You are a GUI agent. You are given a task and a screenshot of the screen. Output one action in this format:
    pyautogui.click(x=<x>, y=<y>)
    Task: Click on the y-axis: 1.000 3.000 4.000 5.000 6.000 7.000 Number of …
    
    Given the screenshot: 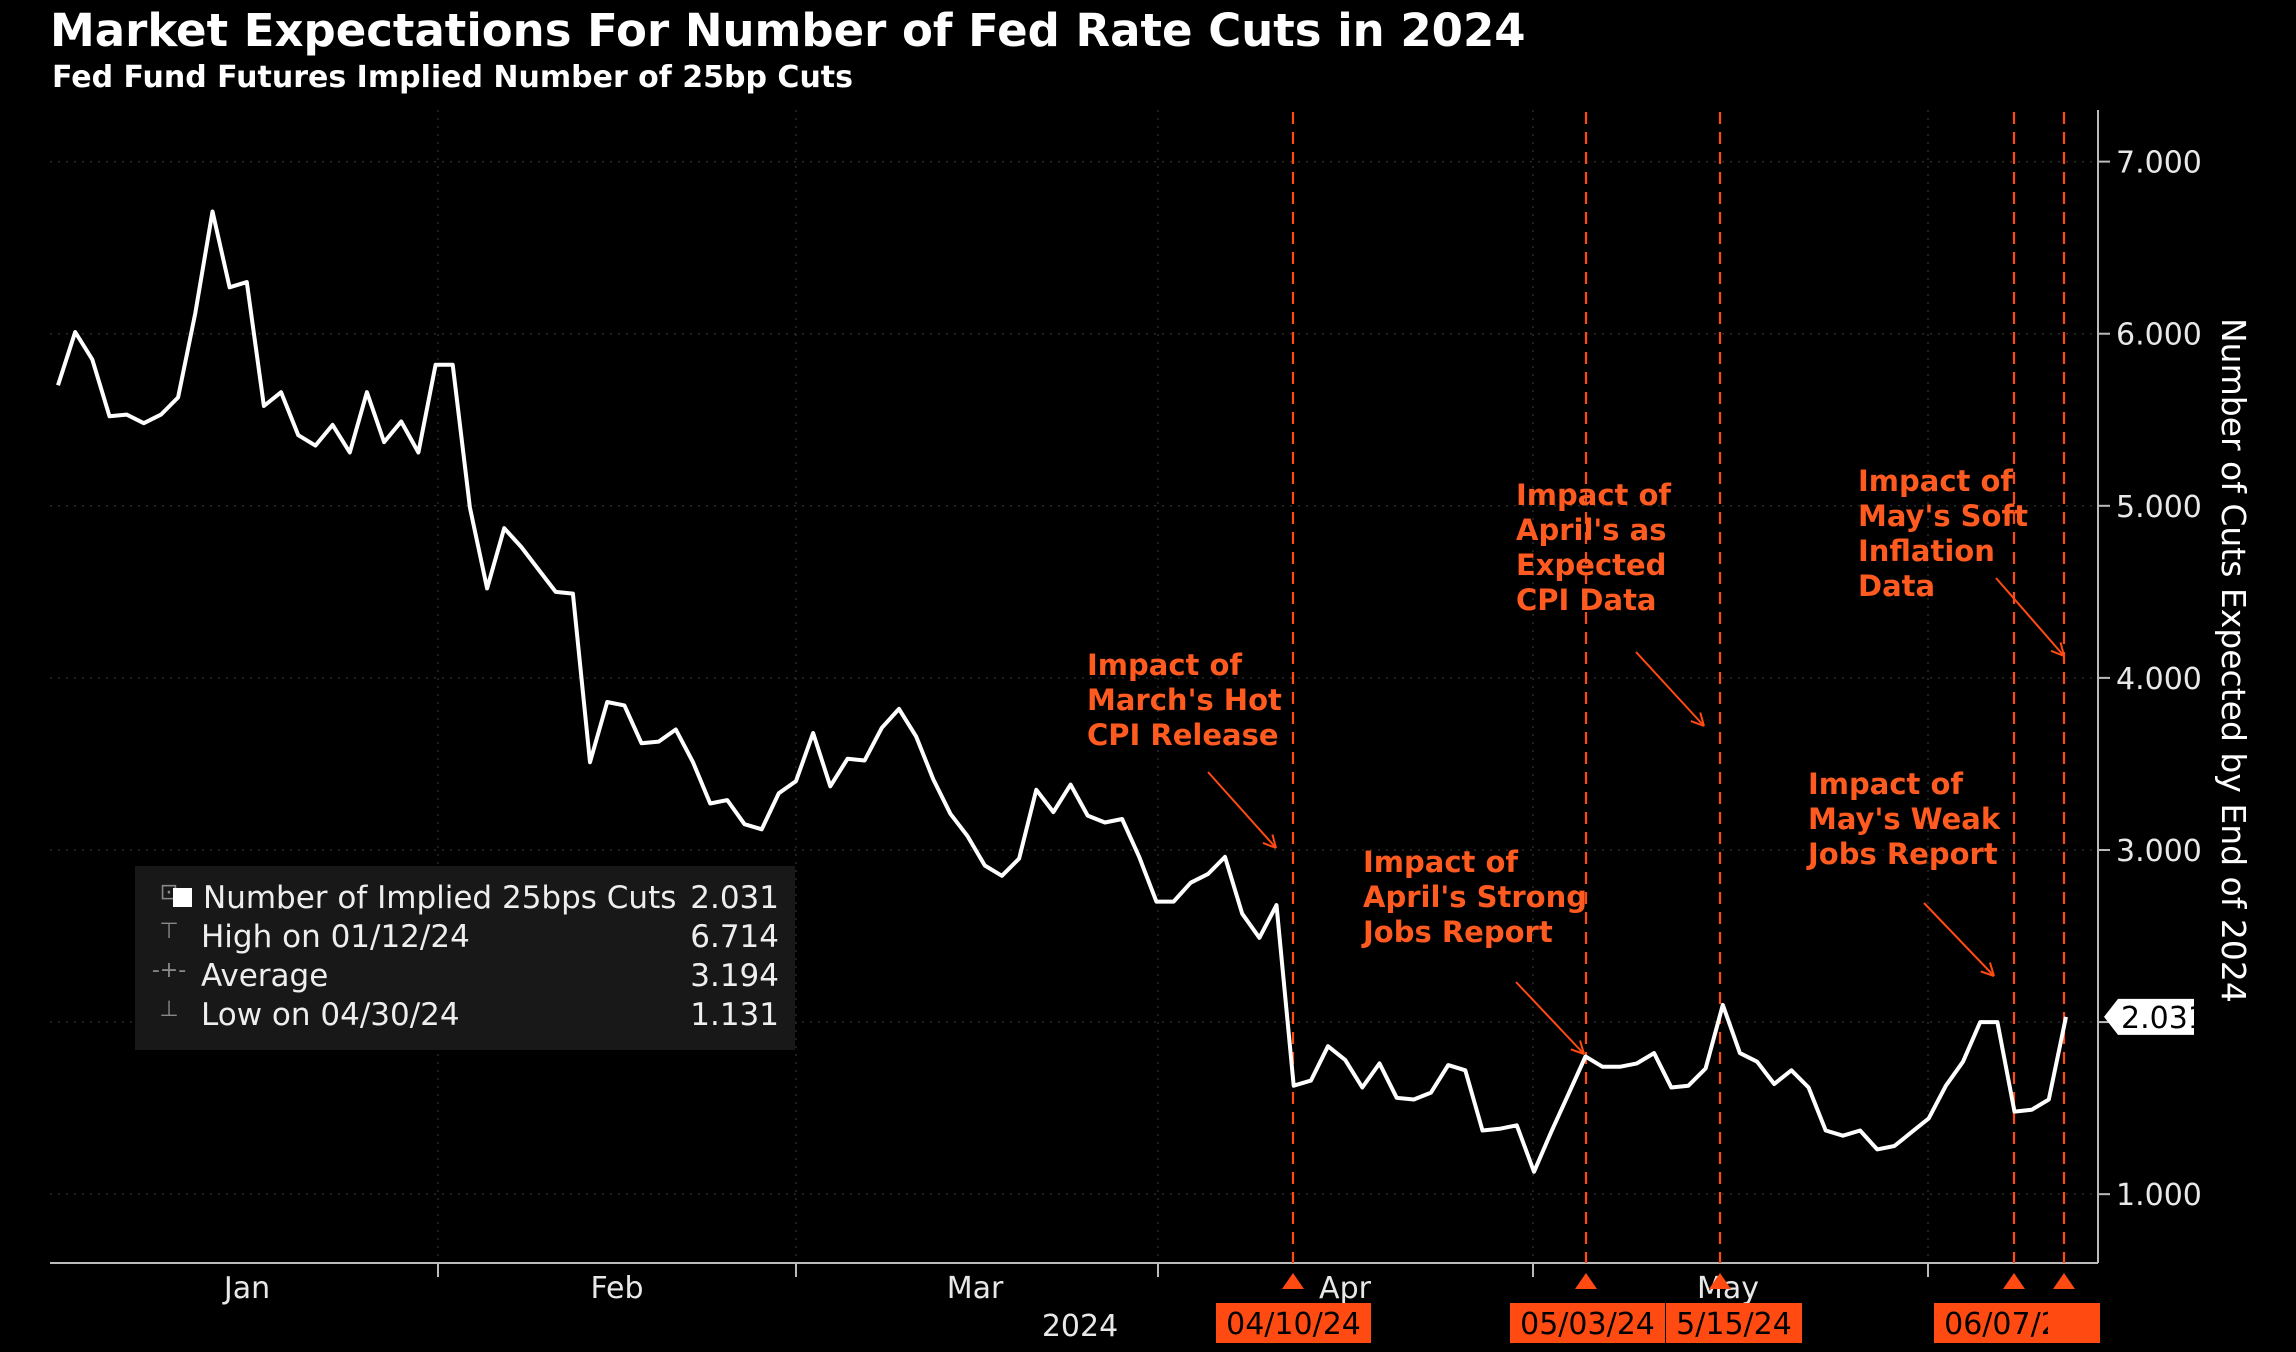 What is the action you would take?
    pyautogui.click(x=2175, y=686)
    